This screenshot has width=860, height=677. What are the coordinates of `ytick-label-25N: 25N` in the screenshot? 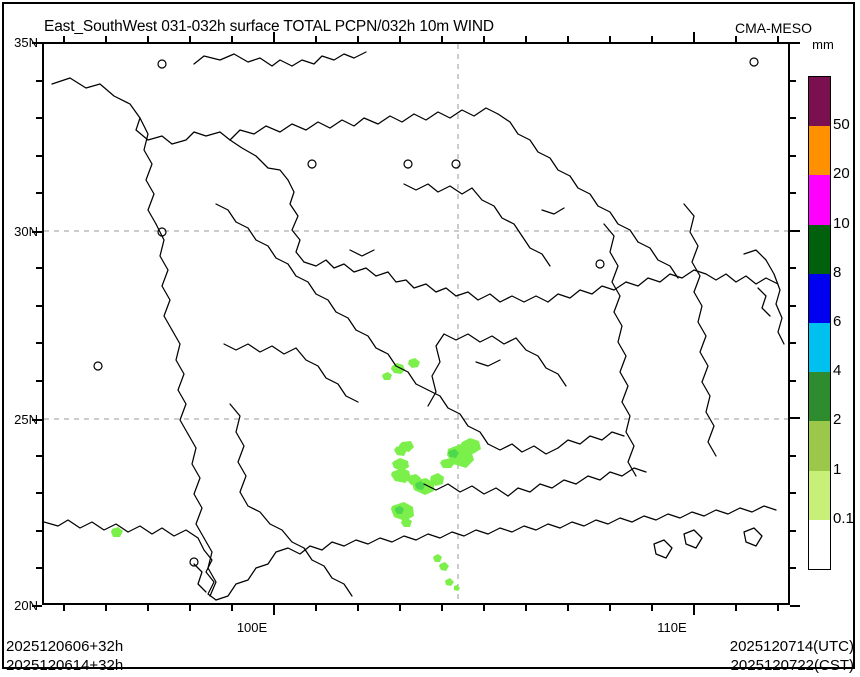 It's located at (26, 419).